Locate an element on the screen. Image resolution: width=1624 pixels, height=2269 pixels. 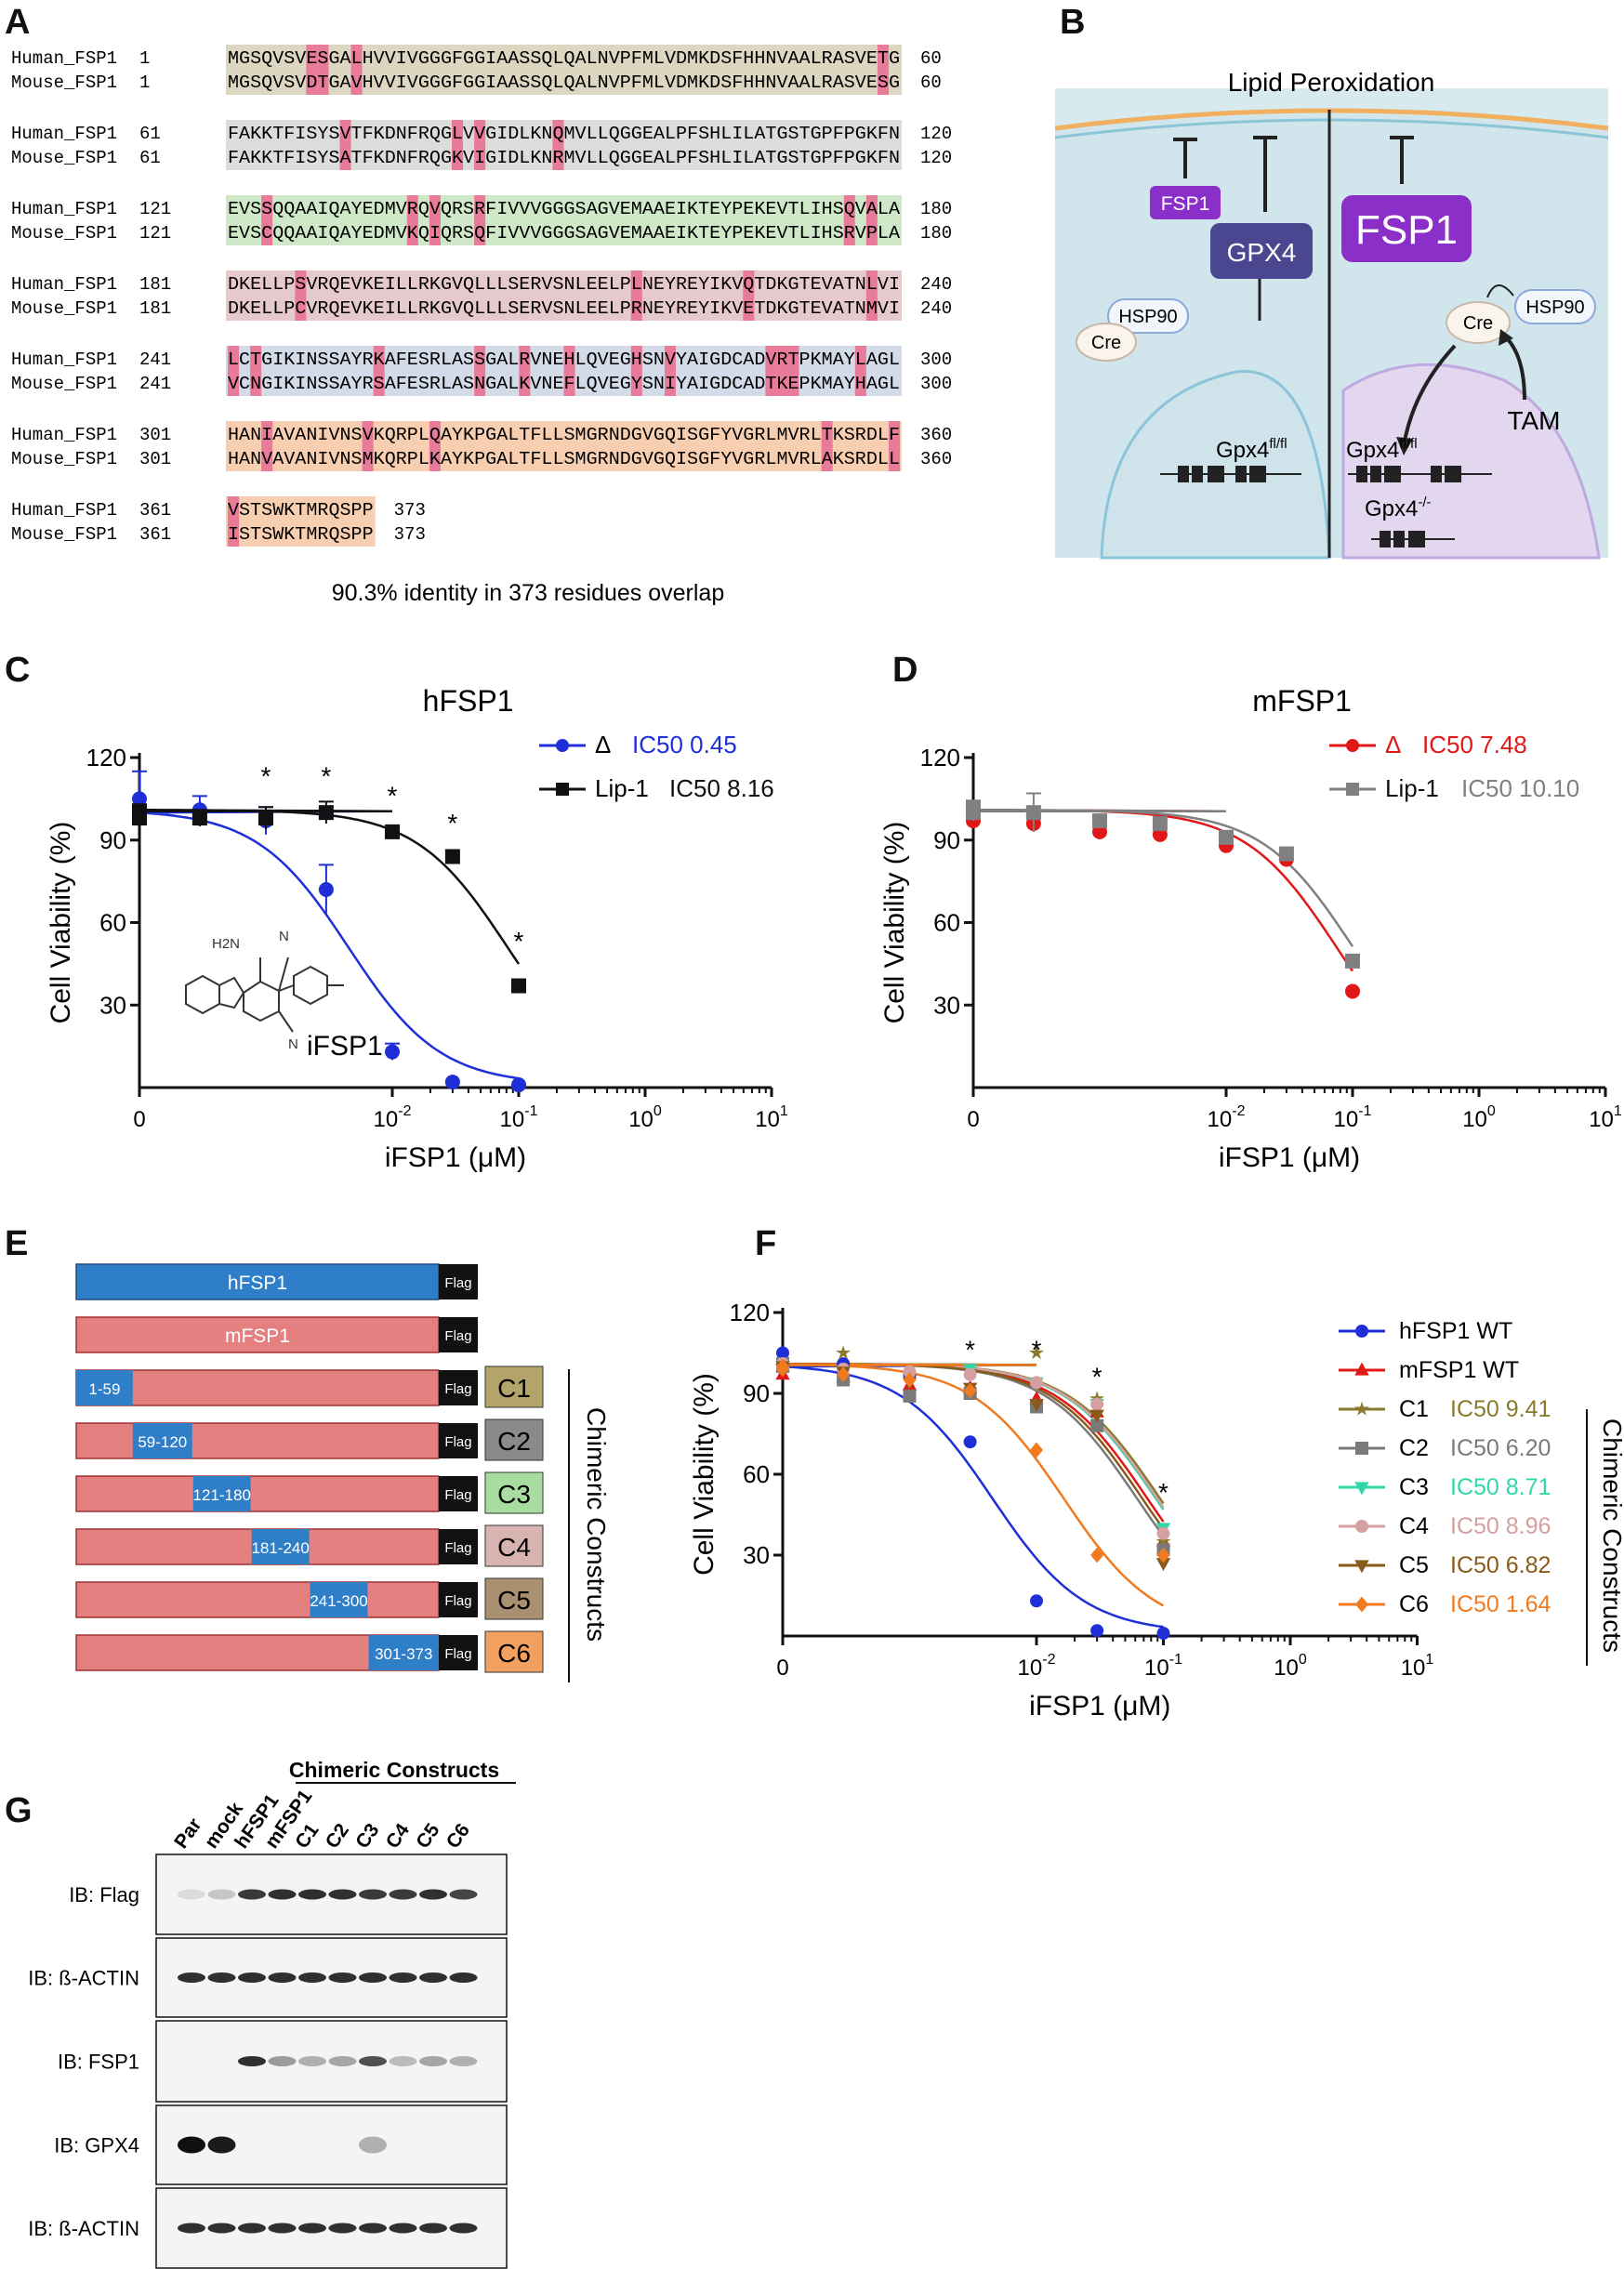
x-tick-exponent: -1 is located at coordinates (530, 1111).